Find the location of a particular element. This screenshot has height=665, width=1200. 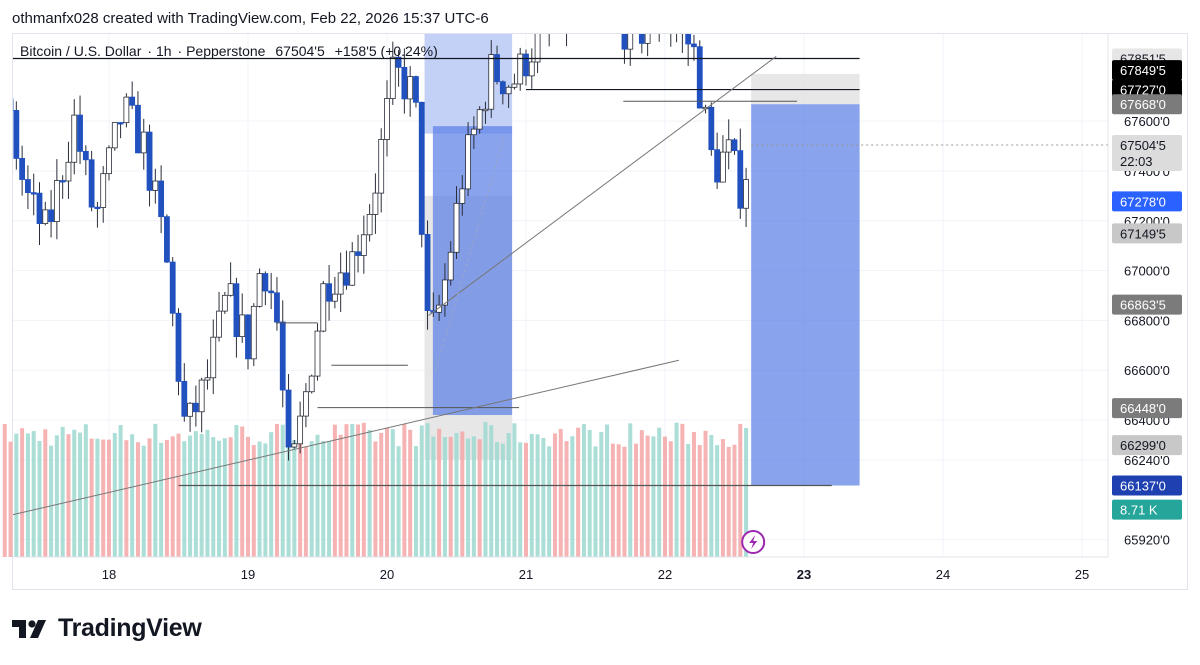

symbol-interval: 1h is located at coordinates (163, 51).